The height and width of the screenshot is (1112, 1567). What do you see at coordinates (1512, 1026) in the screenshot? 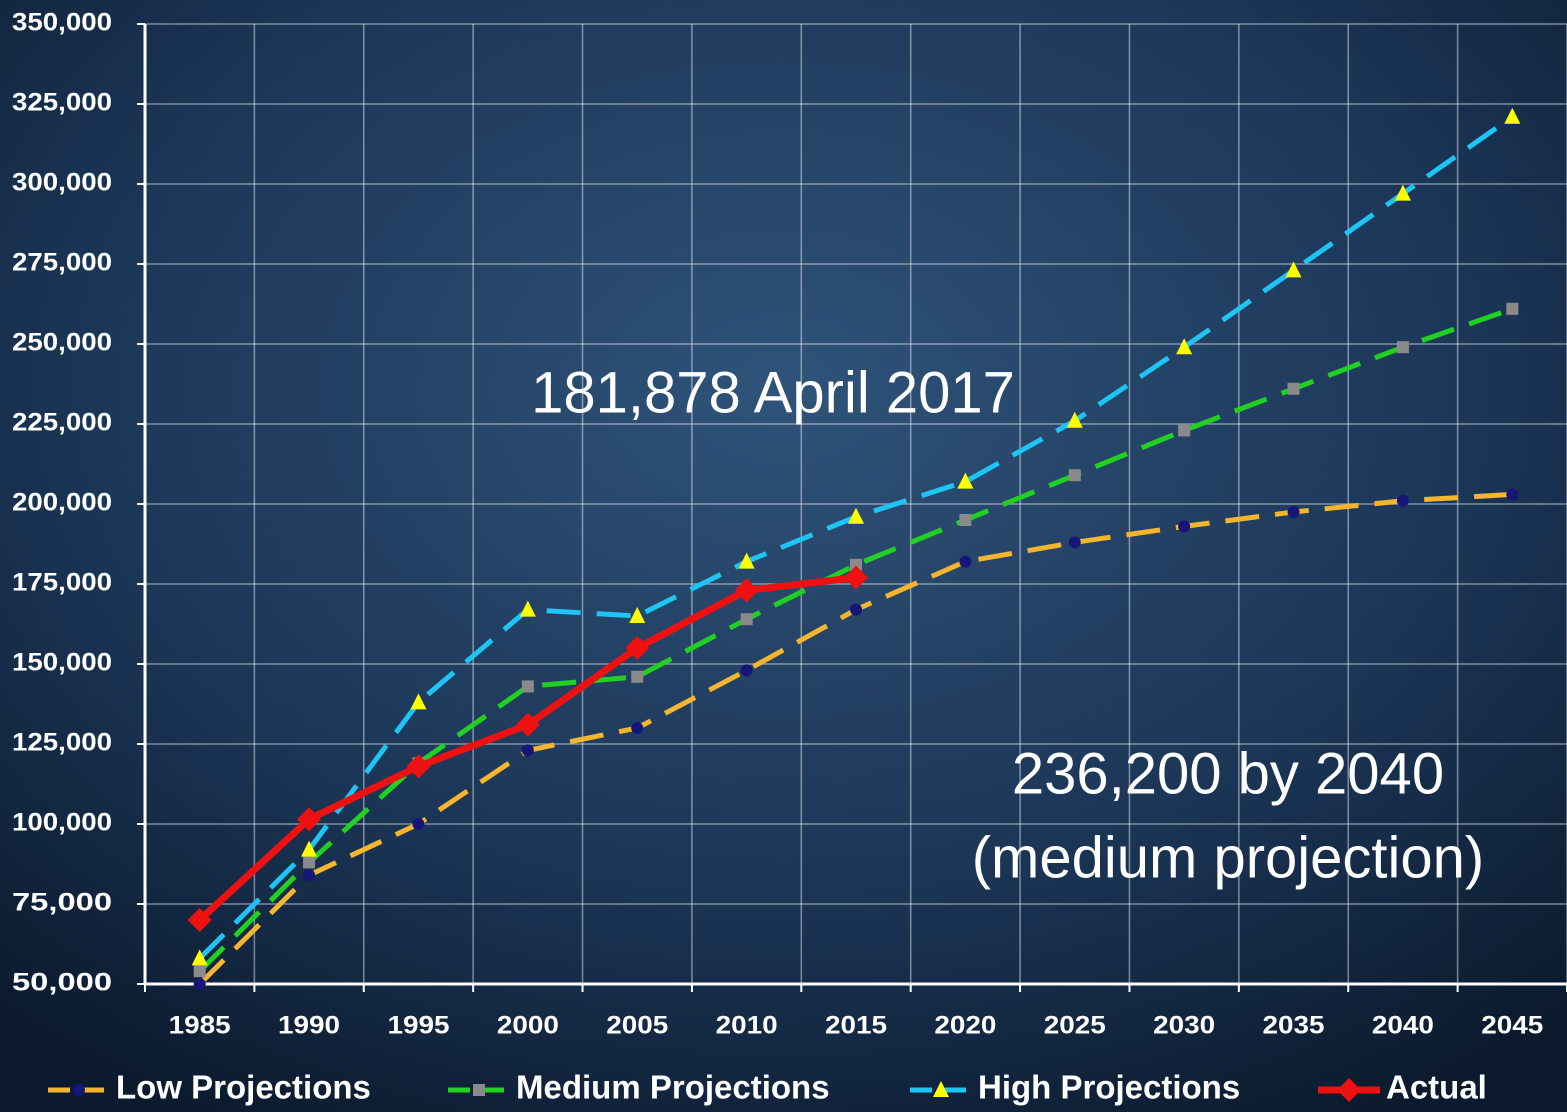
I see `x-tick-label: 2045` at bounding box center [1512, 1026].